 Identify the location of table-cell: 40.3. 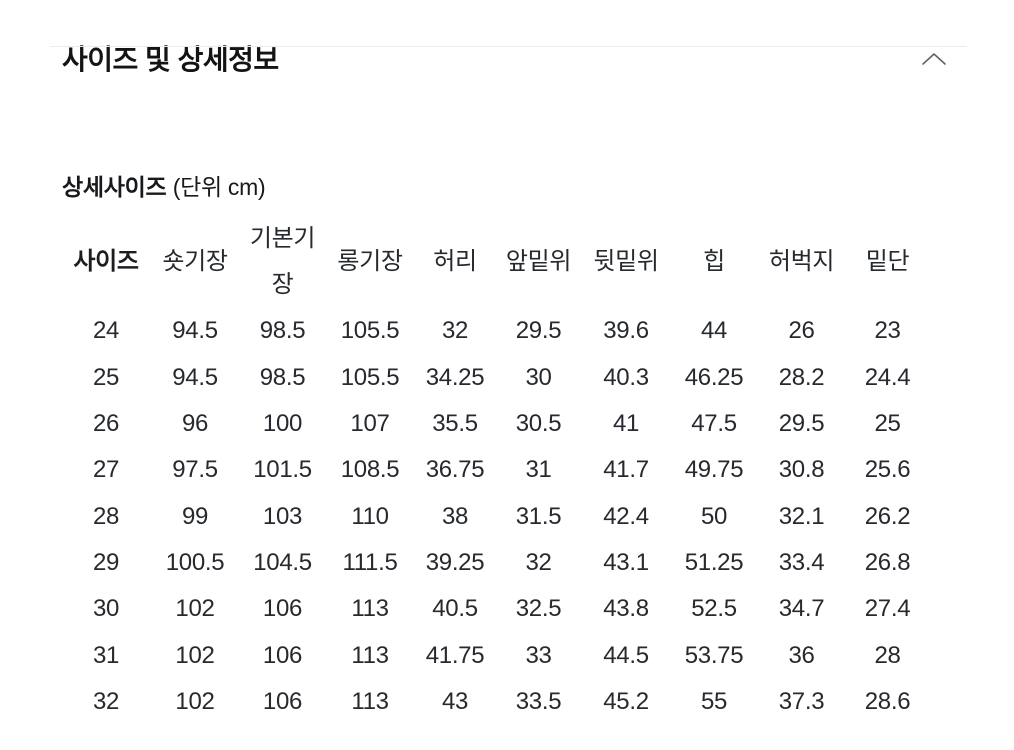
(626, 377).